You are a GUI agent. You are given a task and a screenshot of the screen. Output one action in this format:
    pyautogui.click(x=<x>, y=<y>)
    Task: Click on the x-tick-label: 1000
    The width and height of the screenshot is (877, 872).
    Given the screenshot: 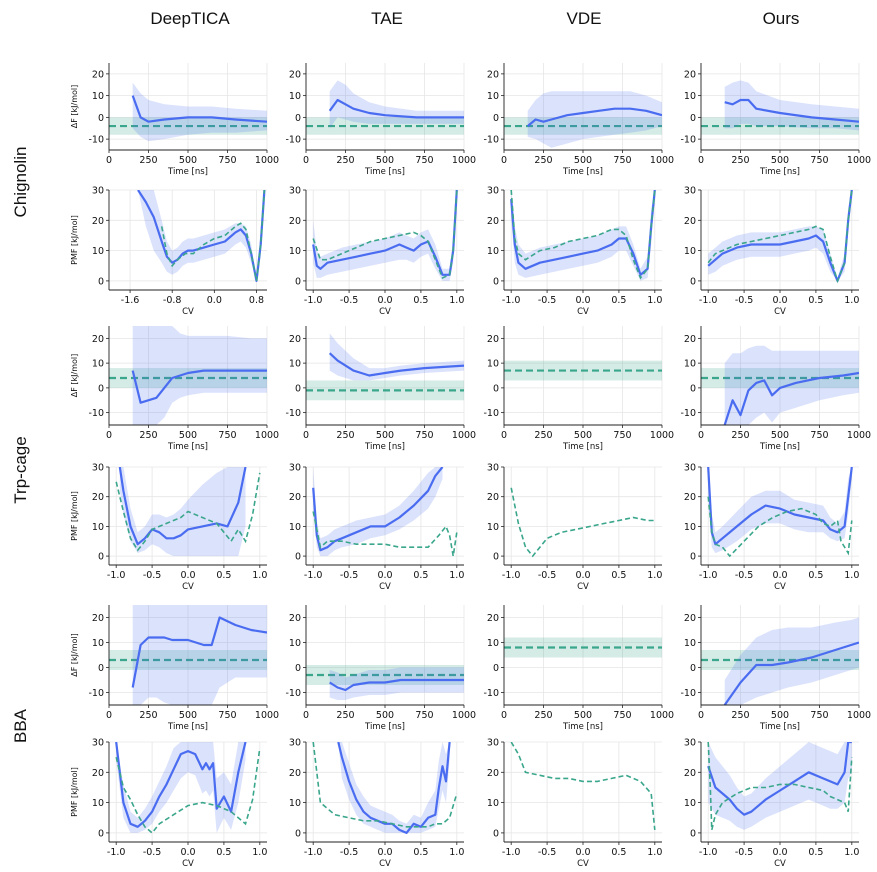 What is the action you would take?
    pyautogui.click(x=662, y=435)
    